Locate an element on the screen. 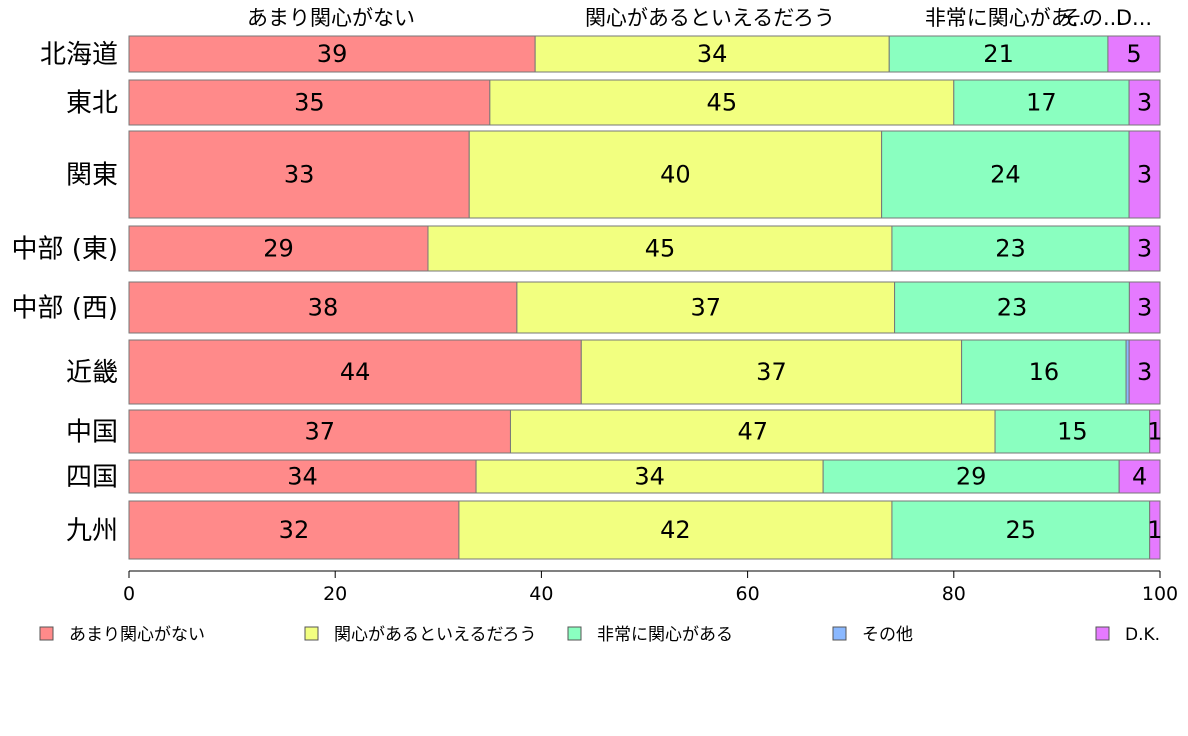 Image resolution: width=1188 pixels, height=736 pixels. data-label: 39 is located at coordinates (332, 54).